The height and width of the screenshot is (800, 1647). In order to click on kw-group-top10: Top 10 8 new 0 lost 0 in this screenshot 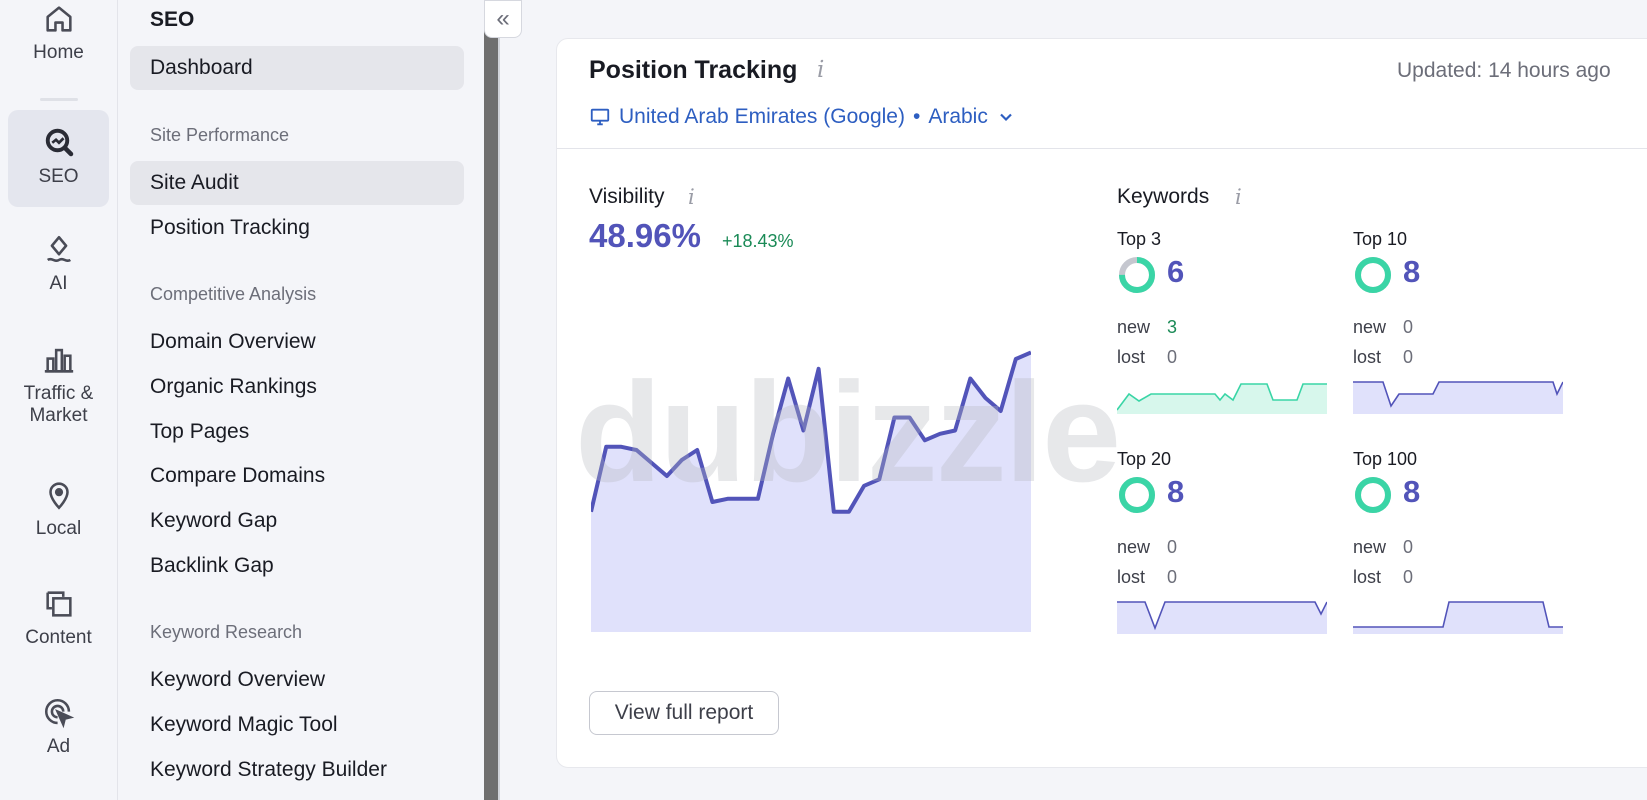, I will do `click(1463, 329)`.